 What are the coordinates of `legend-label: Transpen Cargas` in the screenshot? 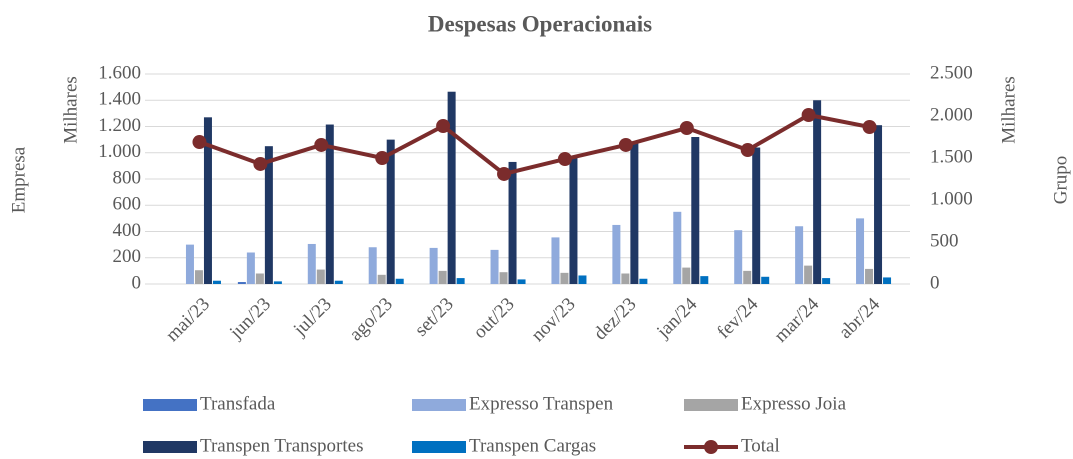 It's located at (532, 445).